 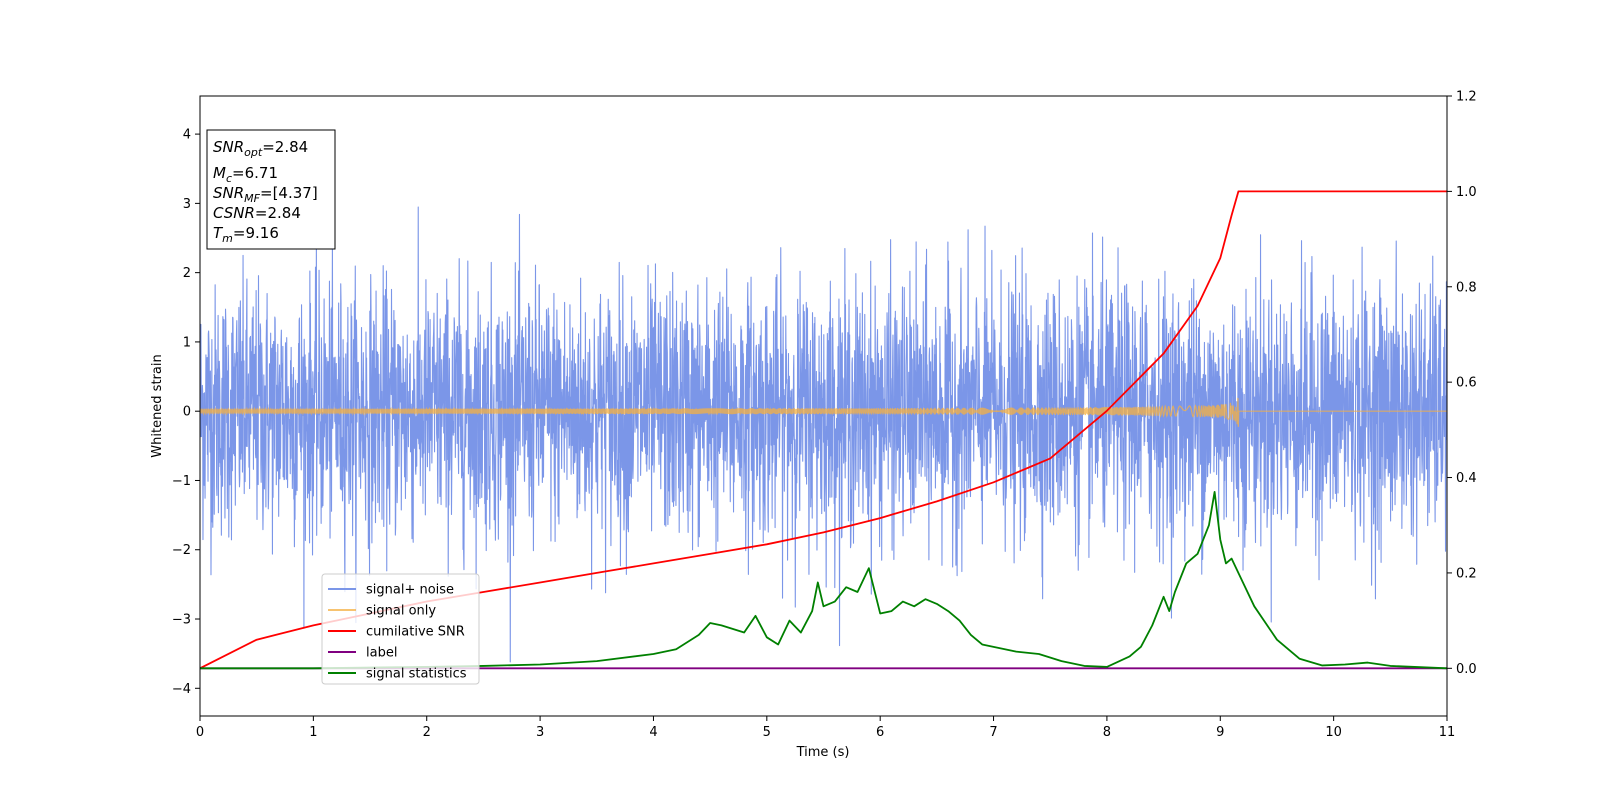 What do you see at coordinates (313, 732) in the screenshot?
I see `x-tick-label: 1` at bounding box center [313, 732].